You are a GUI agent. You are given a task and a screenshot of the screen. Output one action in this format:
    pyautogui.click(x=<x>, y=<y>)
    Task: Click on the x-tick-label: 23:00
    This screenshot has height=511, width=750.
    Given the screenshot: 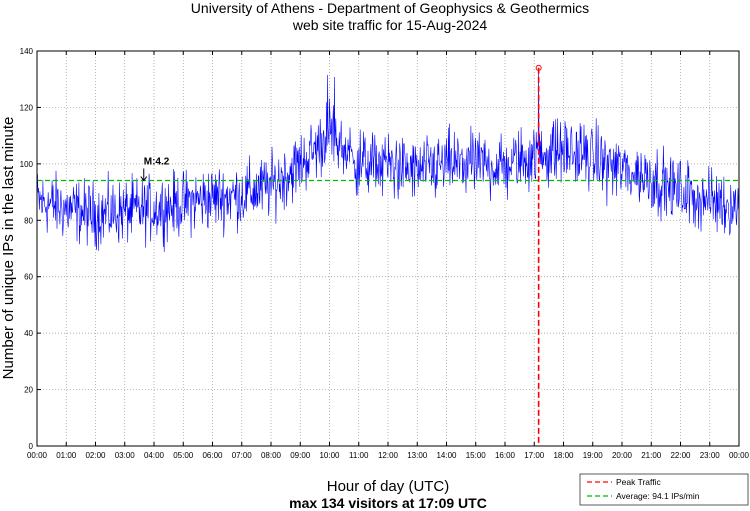 What is the action you would take?
    pyautogui.click(x=710, y=455)
    